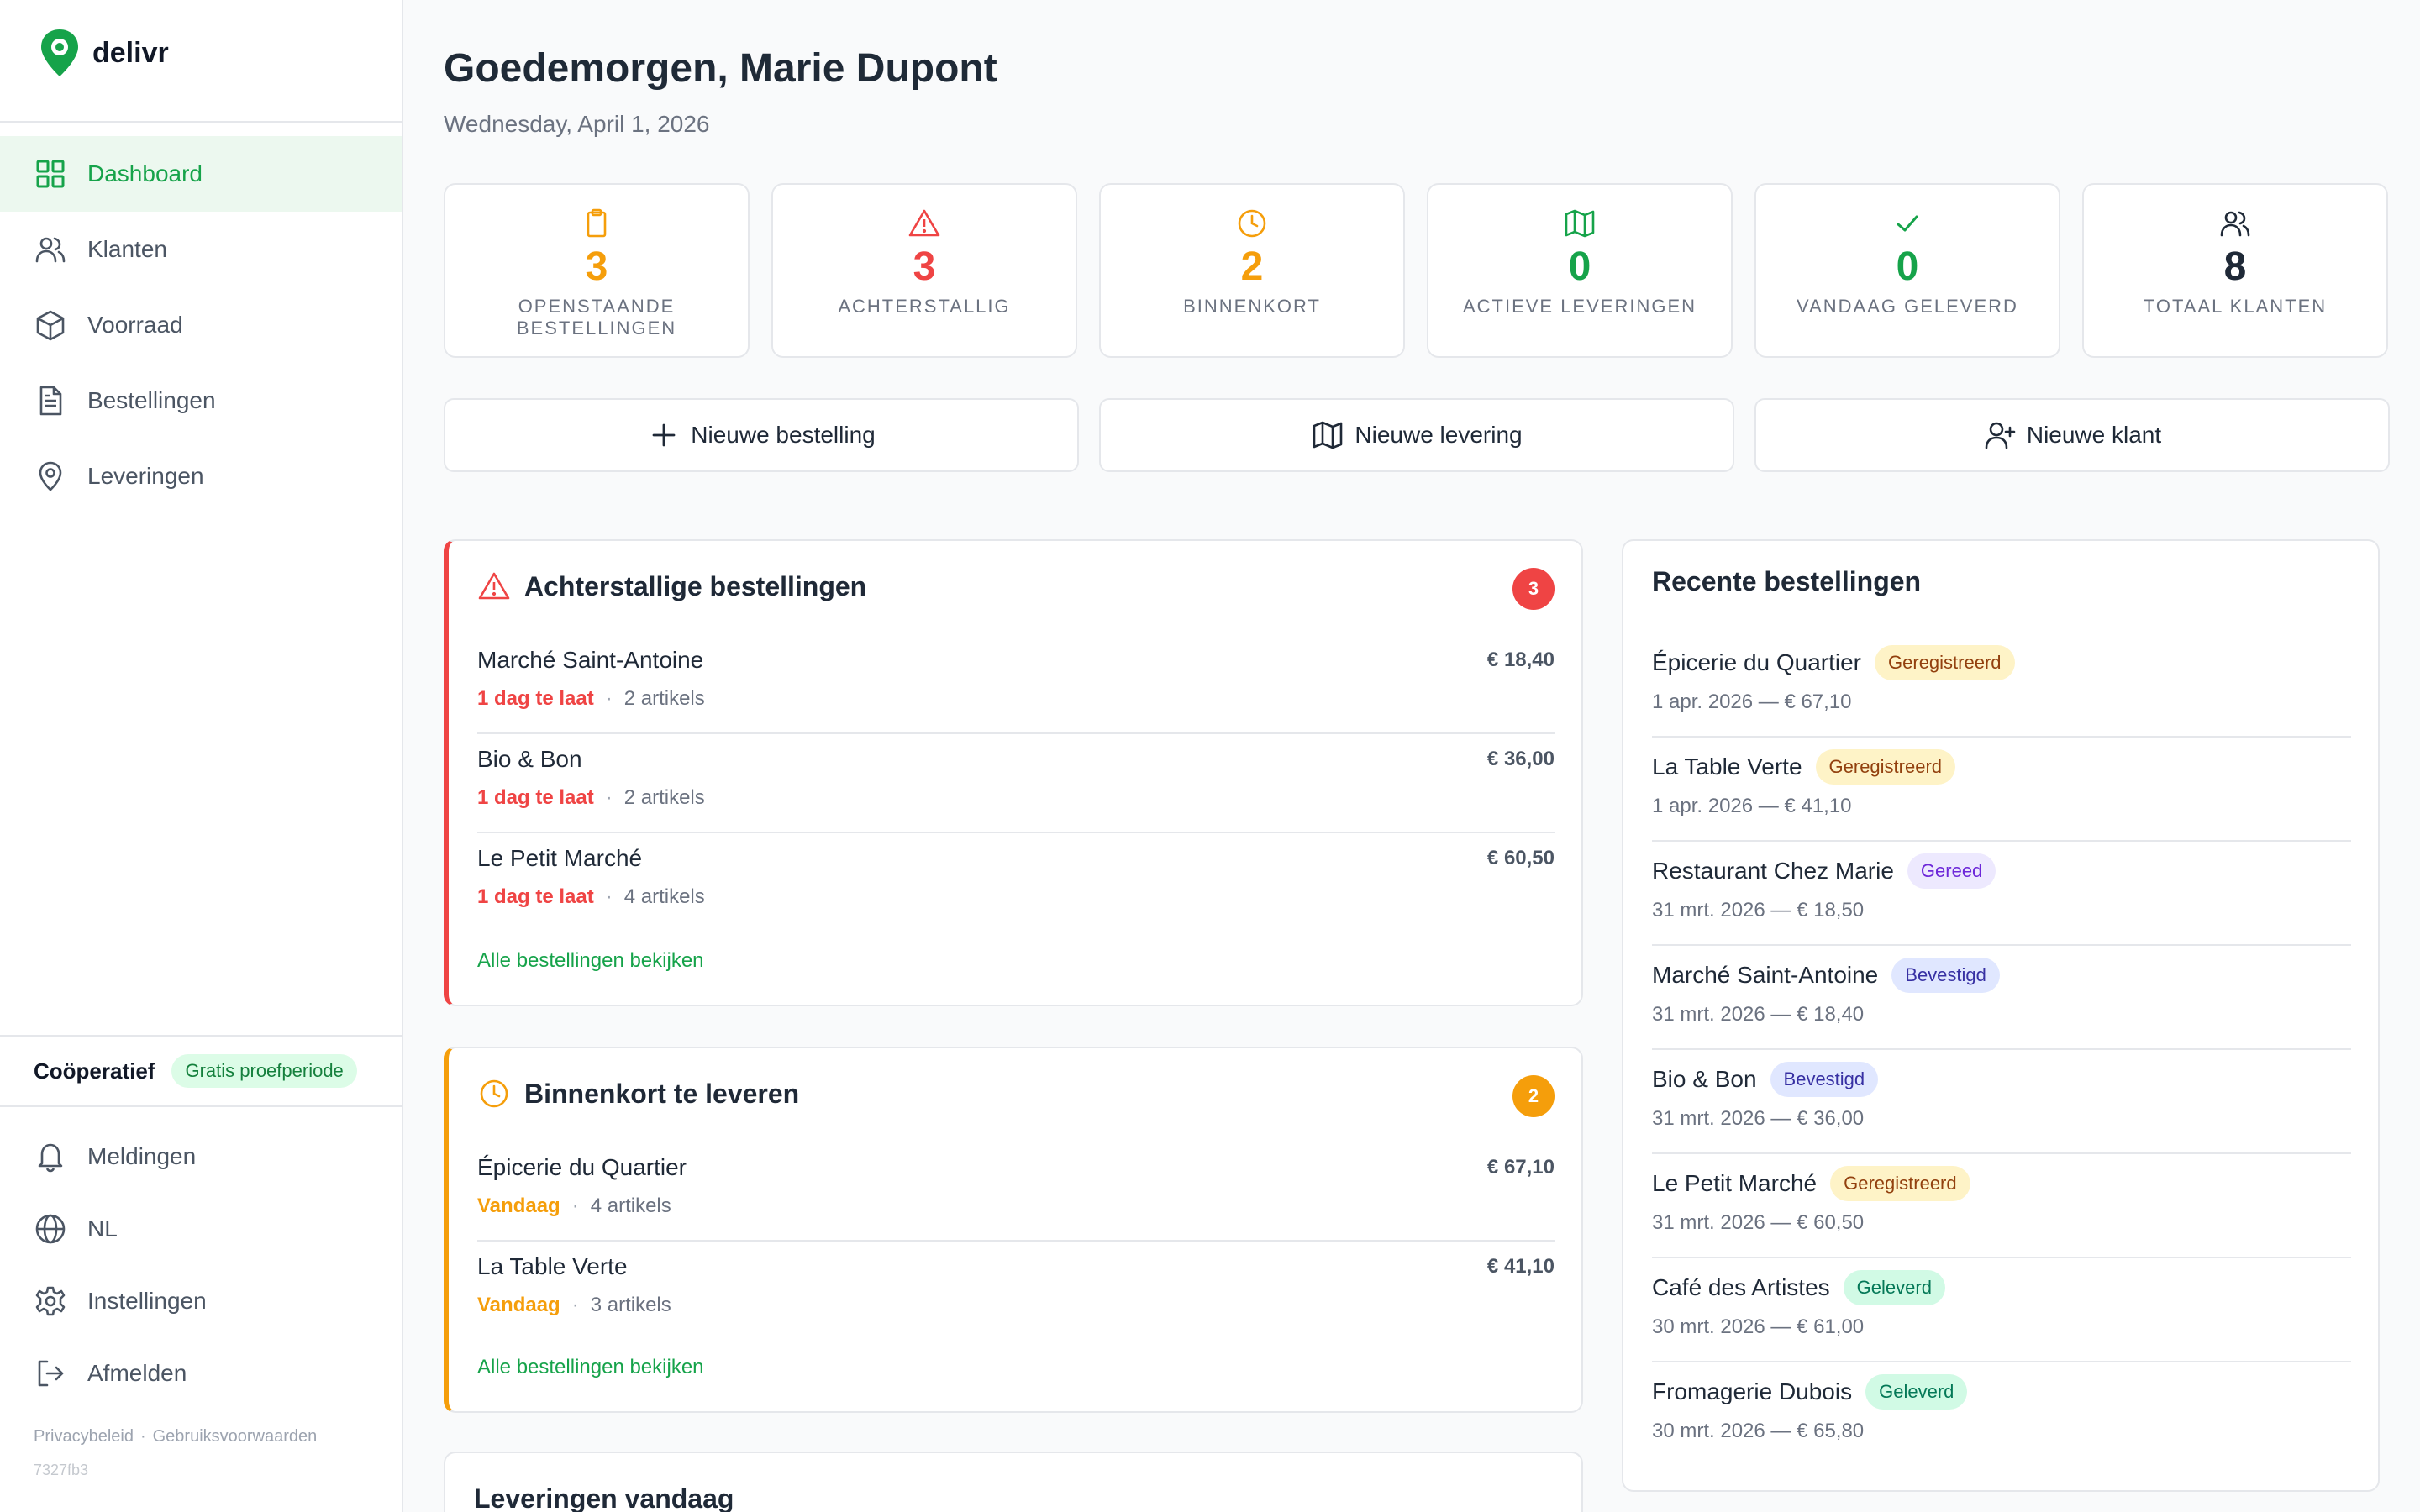  What do you see at coordinates (1826, 975) in the screenshot?
I see `recent-row-top: Marché Saint-Antoine Bevestigd` at bounding box center [1826, 975].